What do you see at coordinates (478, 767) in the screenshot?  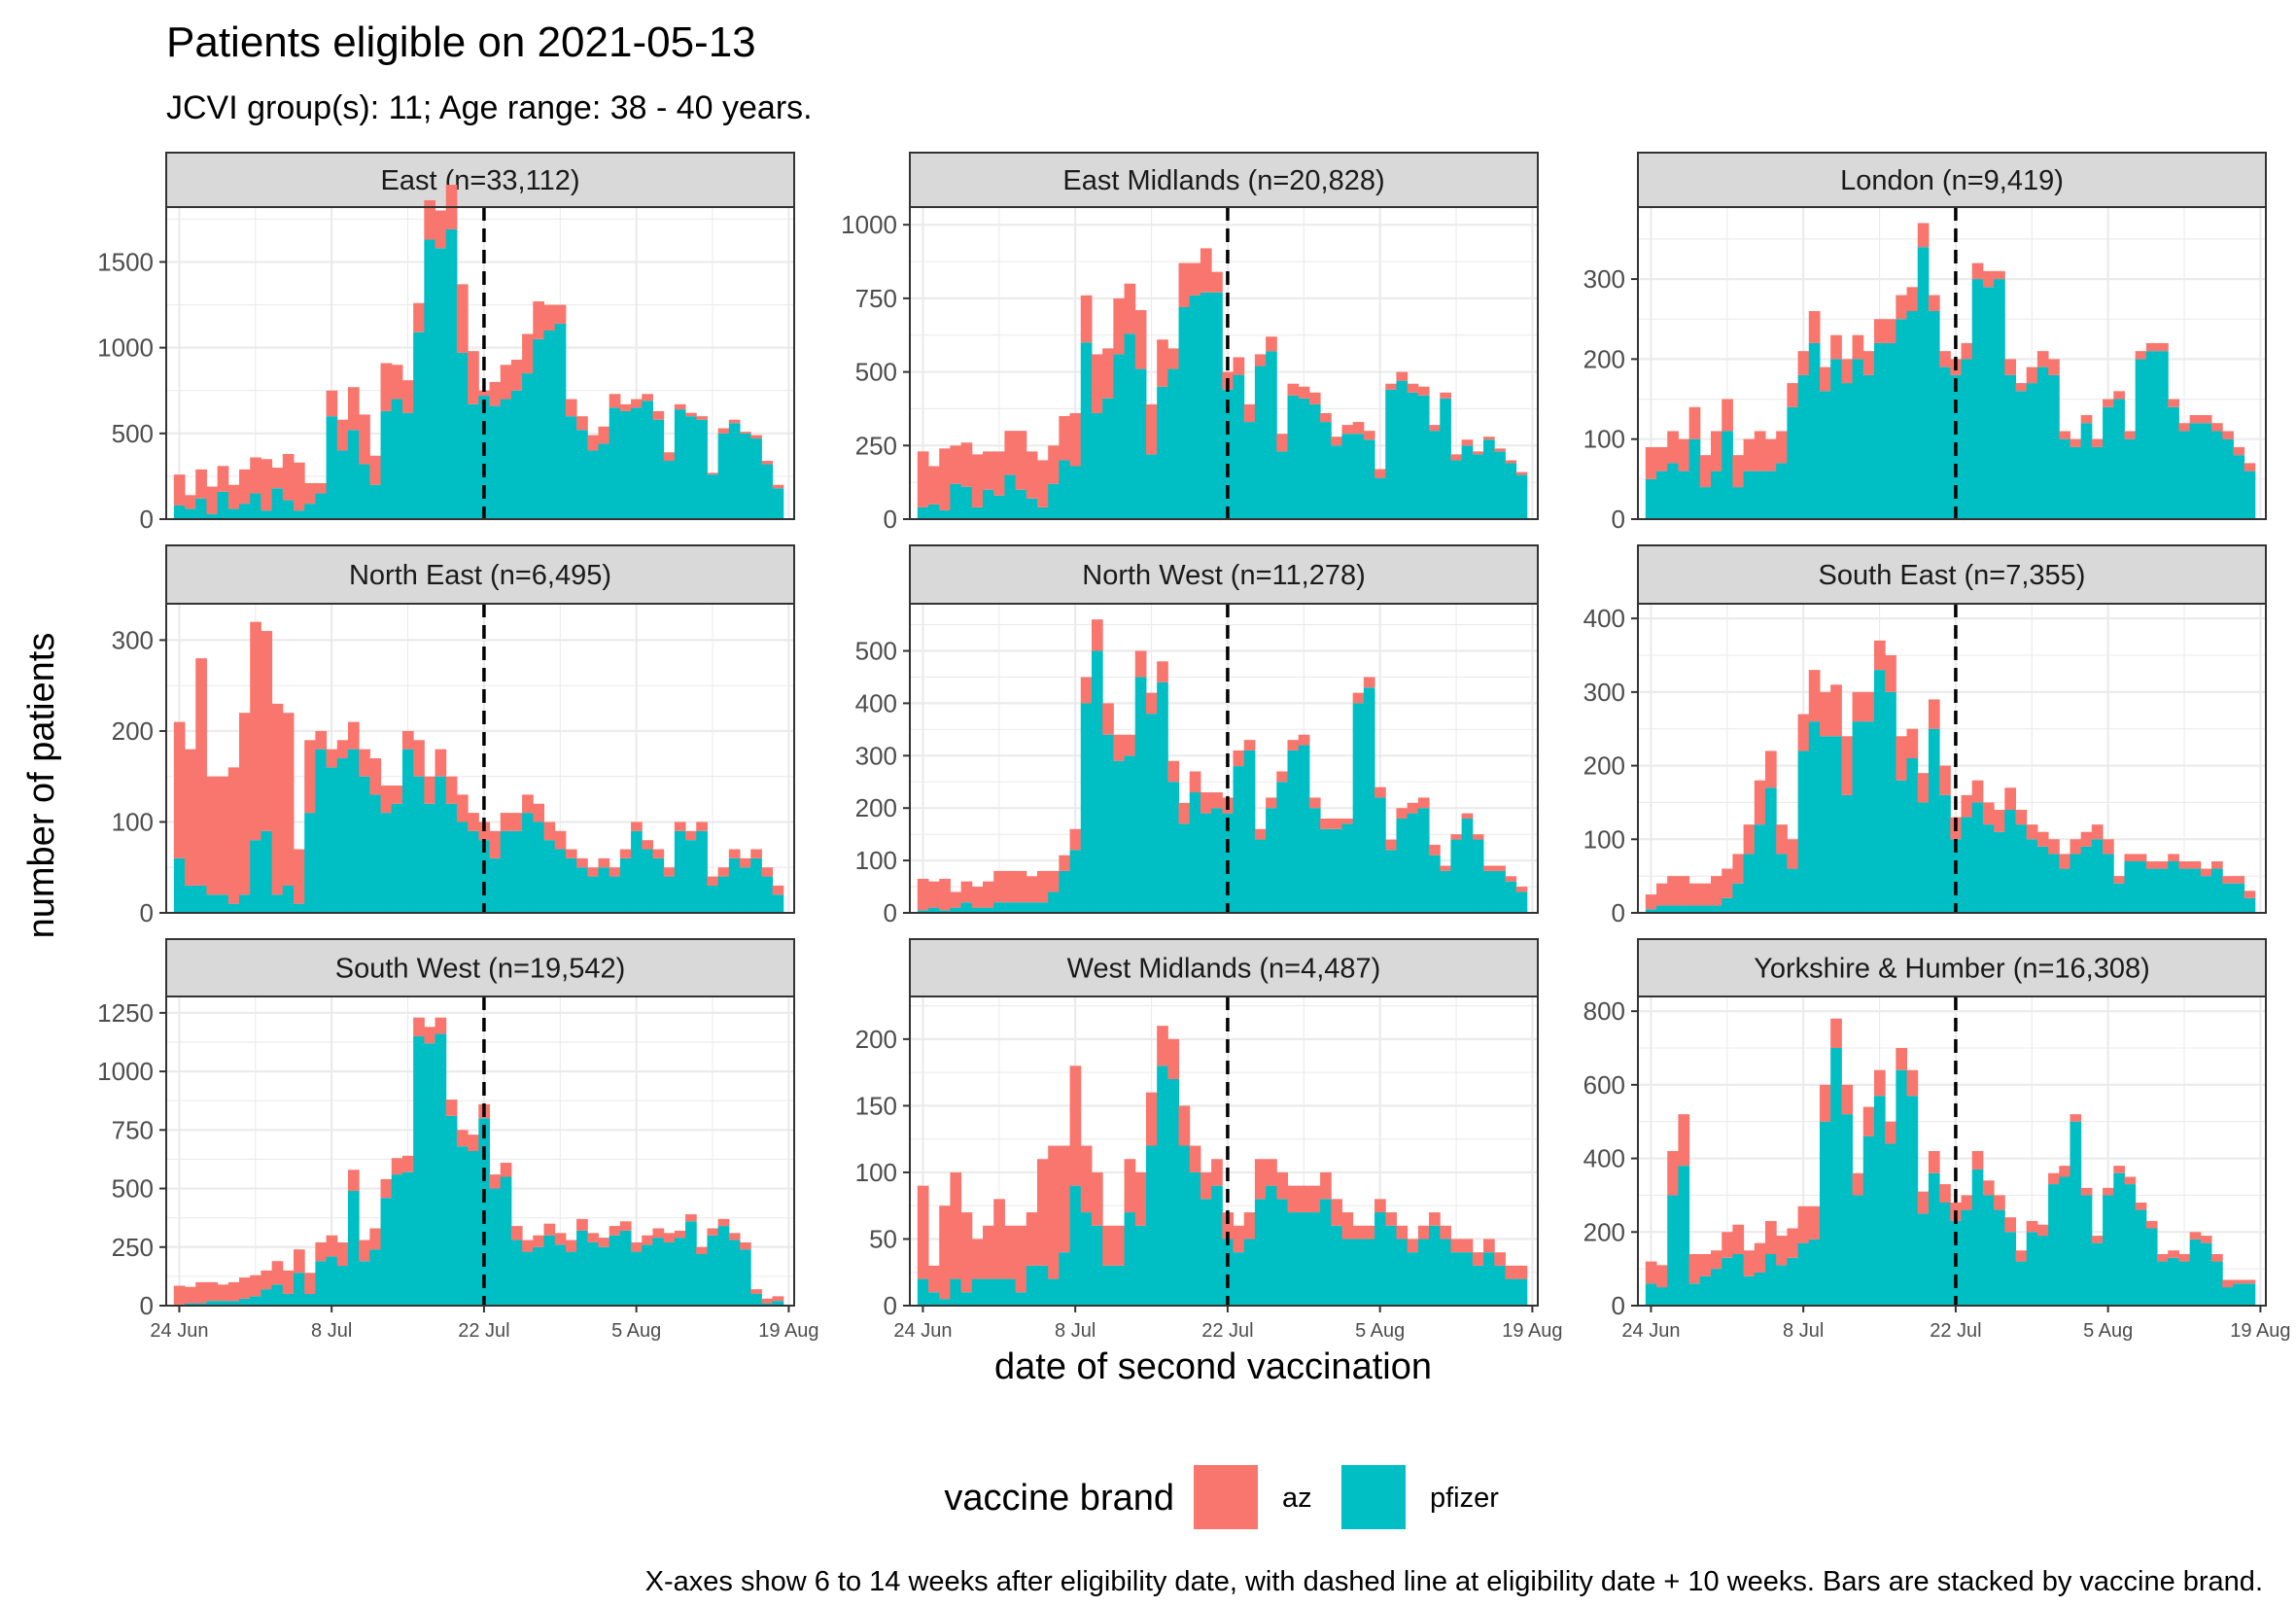 I see `bars` at bounding box center [478, 767].